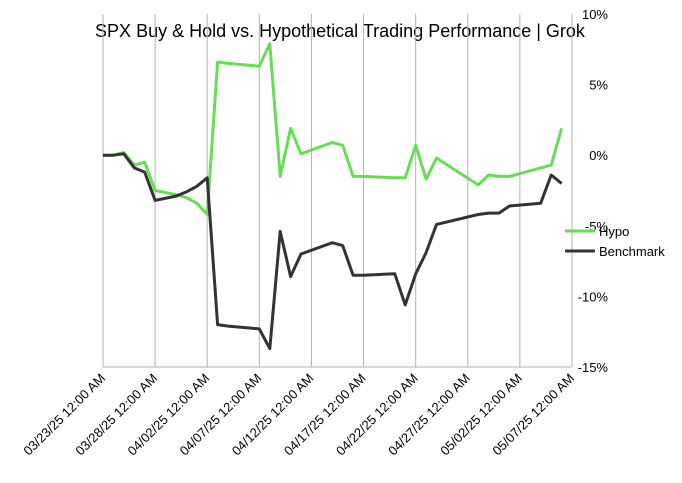 The height and width of the screenshot is (483, 682). I want to click on y-tick-label: 10%, so click(595, 14).